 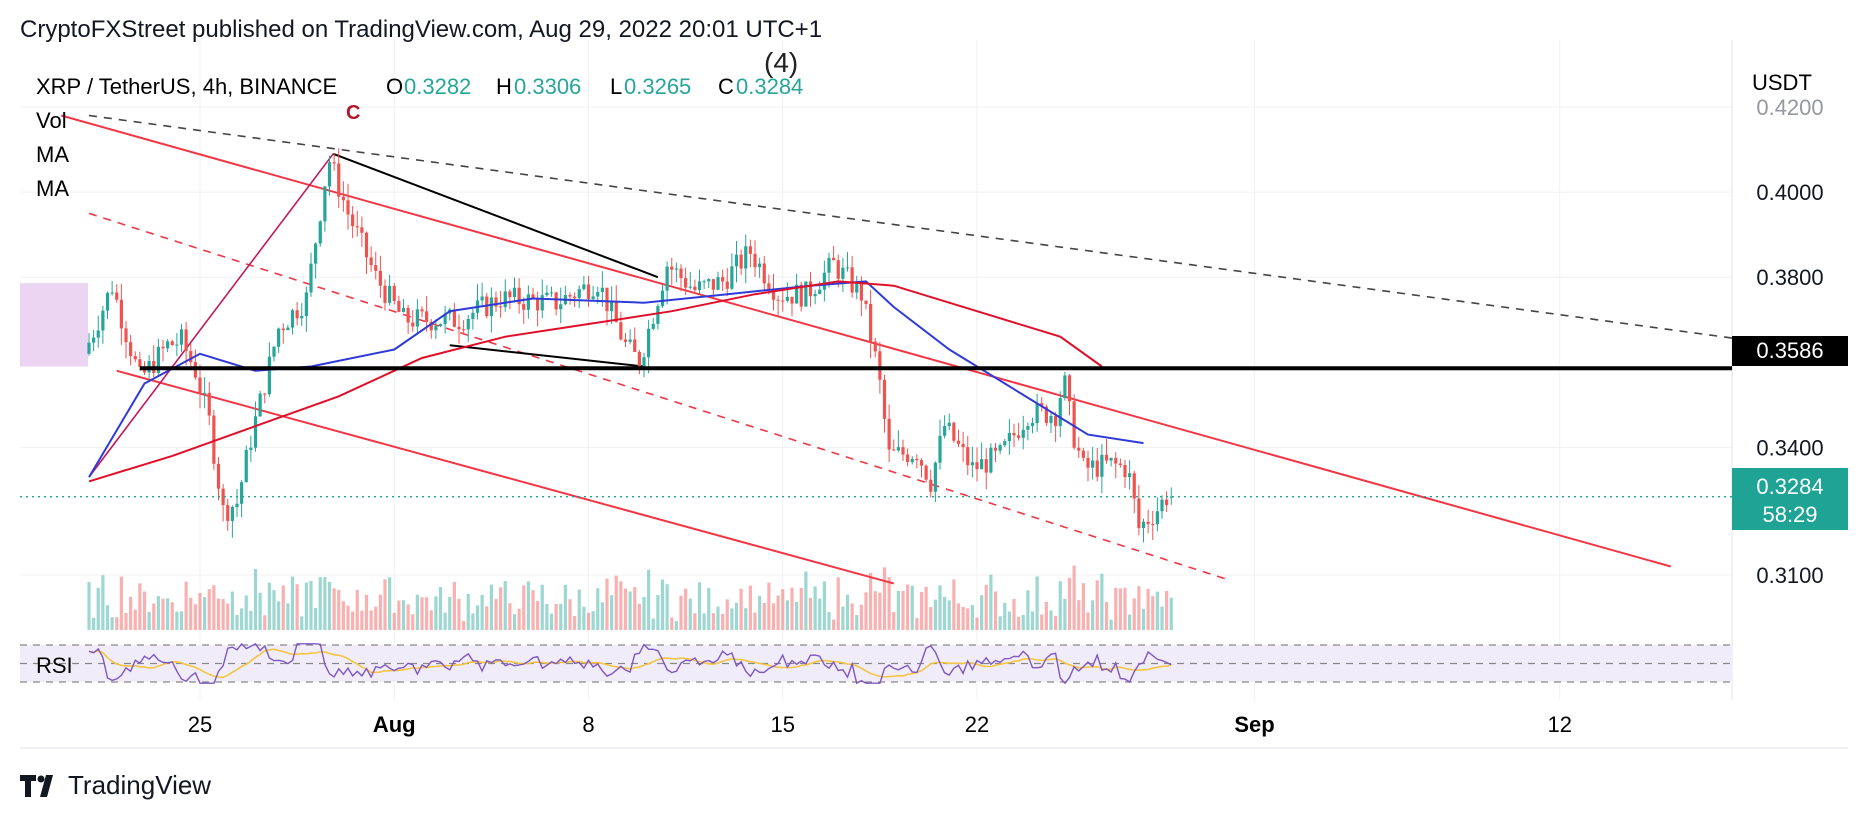 What do you see at coordinates (1782, 82) in the screenshot?
I see `currency-label: USDT` at bounding box center [1782, 82].